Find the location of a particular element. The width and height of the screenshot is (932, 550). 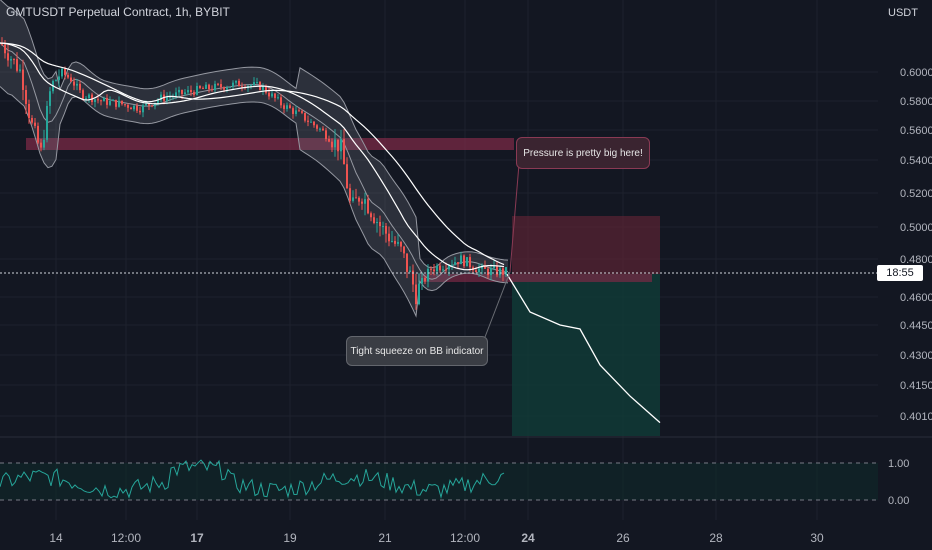

price-tick-label: 0.5800 is located at coordinates (916, 102).